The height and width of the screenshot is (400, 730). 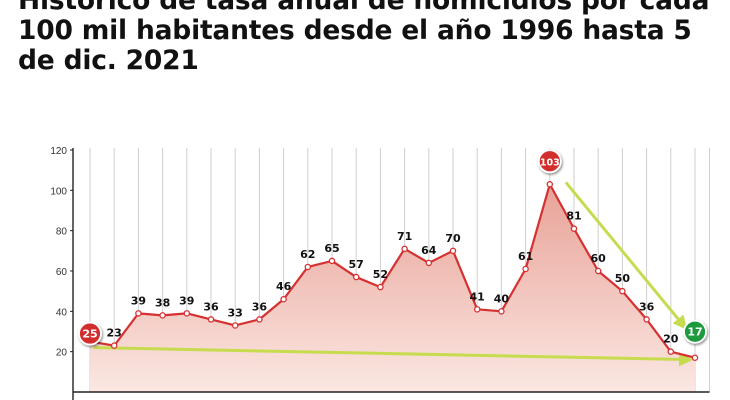 I want to click on y-tick-label: 60, so click(x=62, y=272).